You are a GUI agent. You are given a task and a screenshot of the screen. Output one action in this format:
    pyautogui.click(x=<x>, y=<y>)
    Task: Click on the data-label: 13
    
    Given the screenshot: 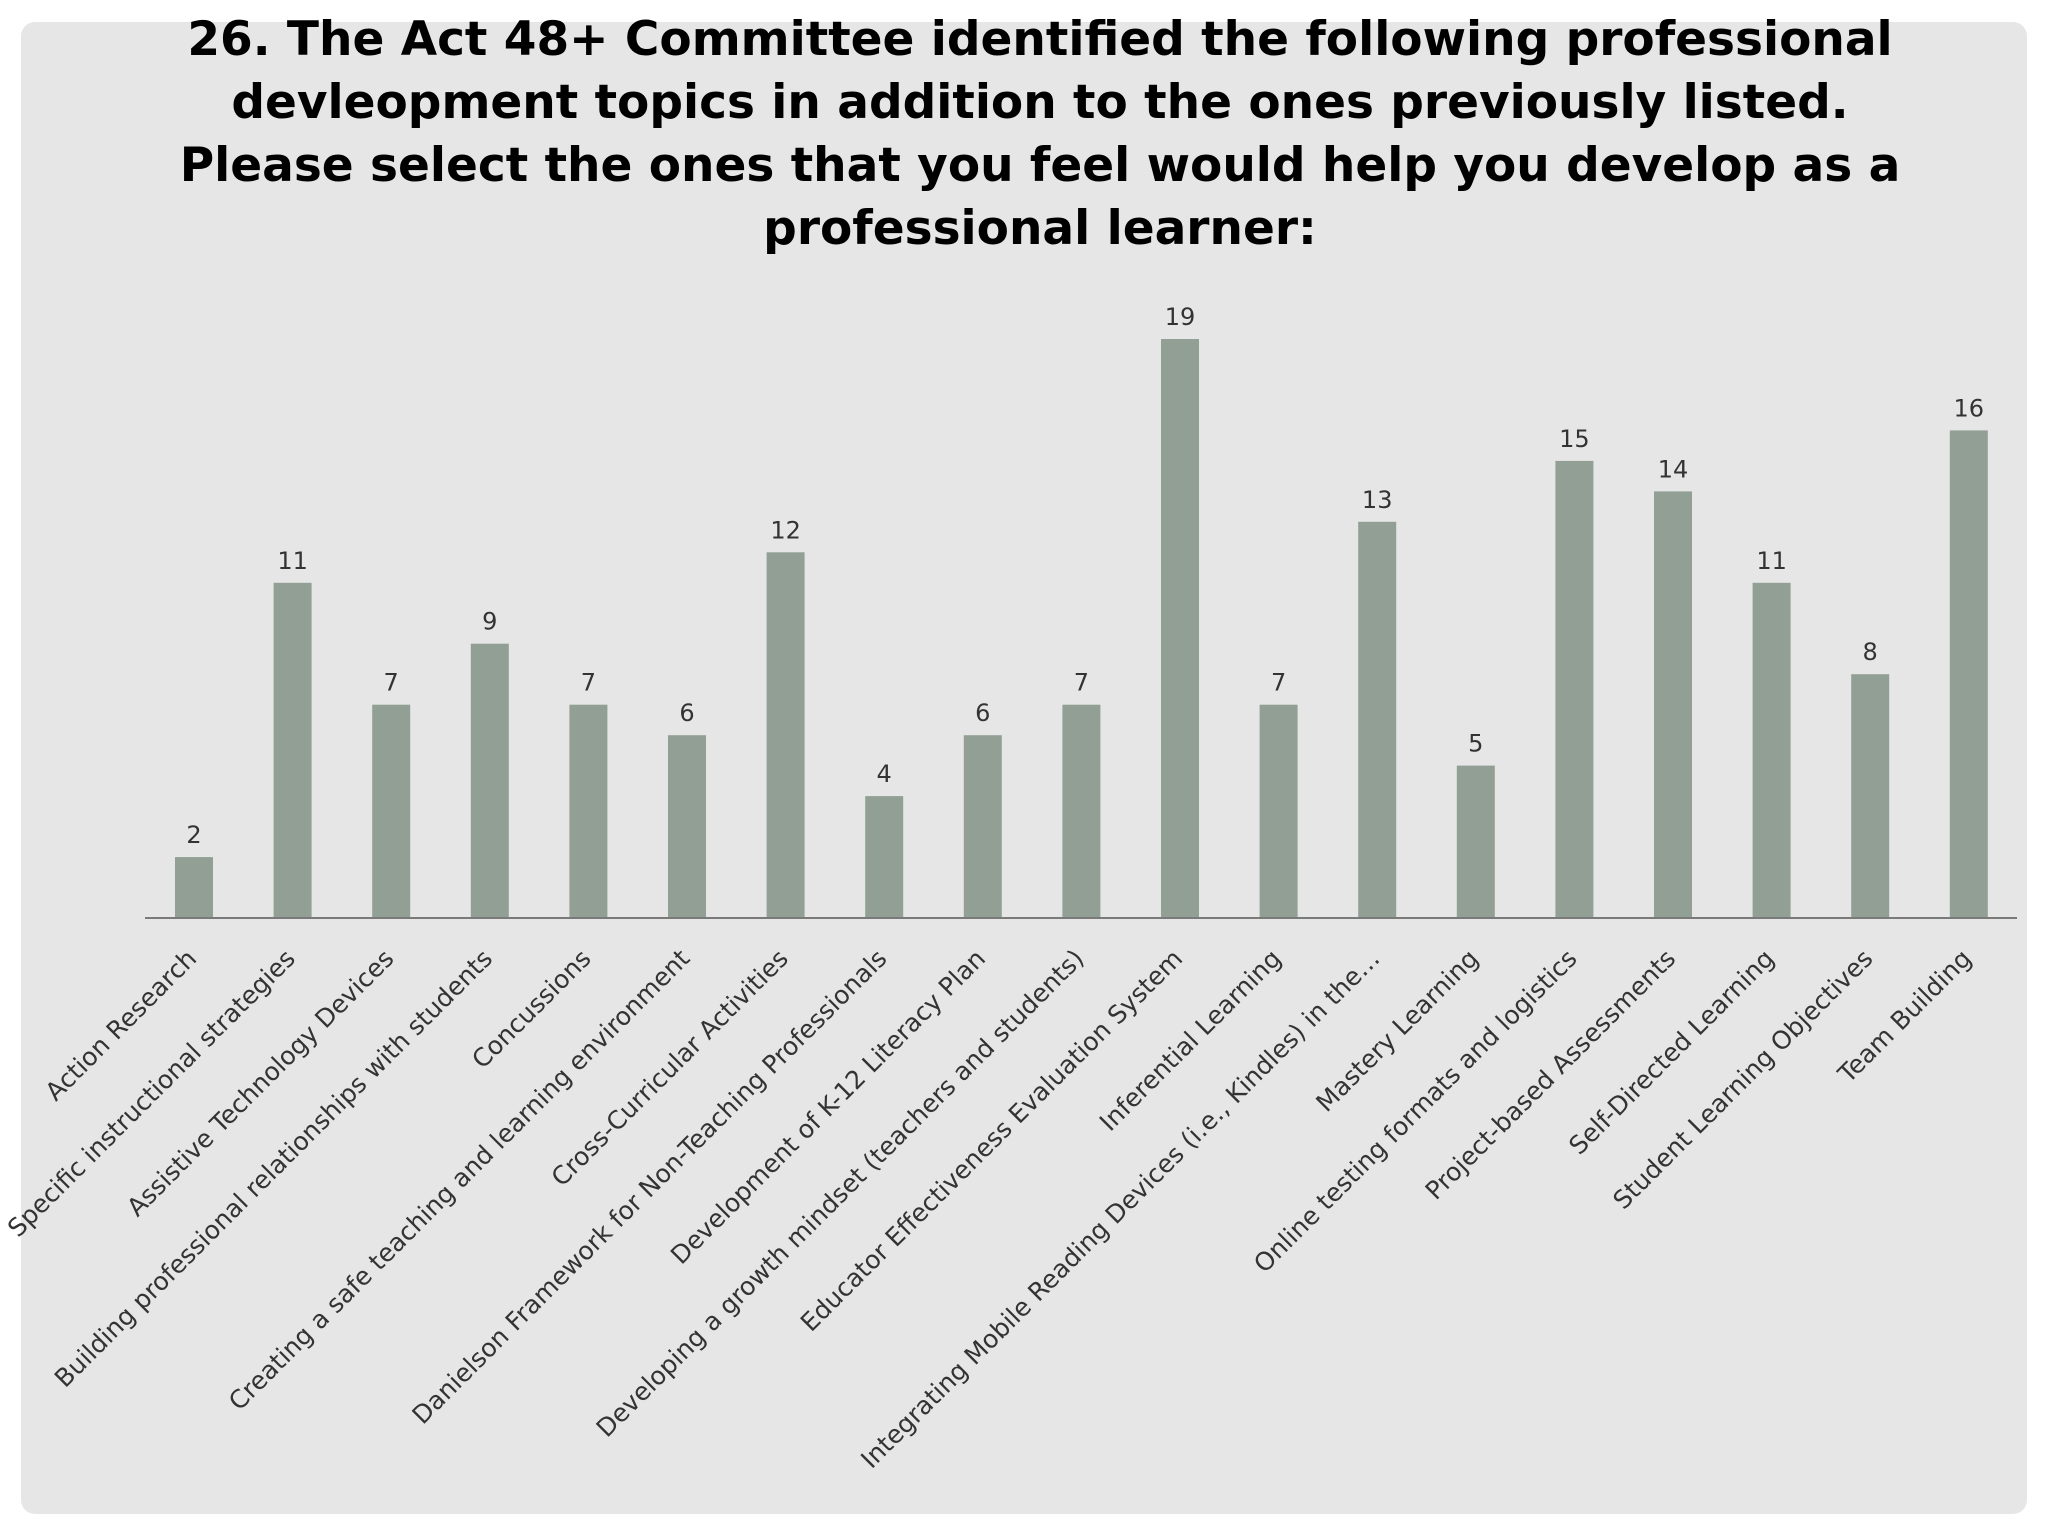 What is the action you would take?
    pyautogui.click(x=1377, y=500)
    